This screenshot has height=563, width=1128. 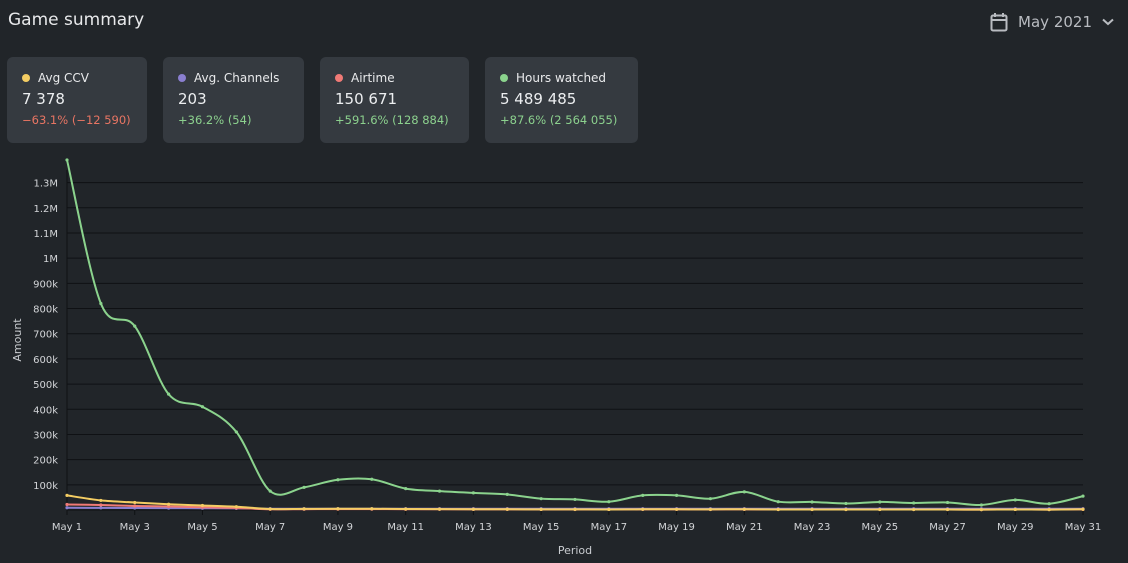 I want to click on x-tick-label: May 25, so click(x=880, y=527).